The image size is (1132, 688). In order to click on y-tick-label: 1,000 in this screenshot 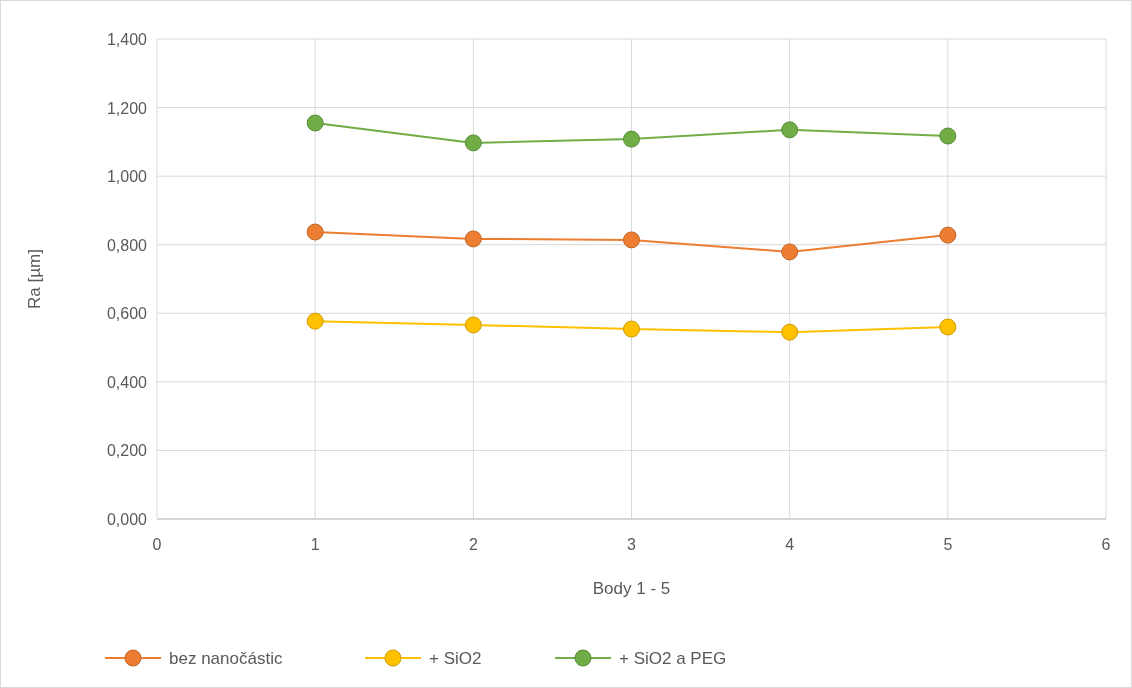, I will do `click(127, 177)`.